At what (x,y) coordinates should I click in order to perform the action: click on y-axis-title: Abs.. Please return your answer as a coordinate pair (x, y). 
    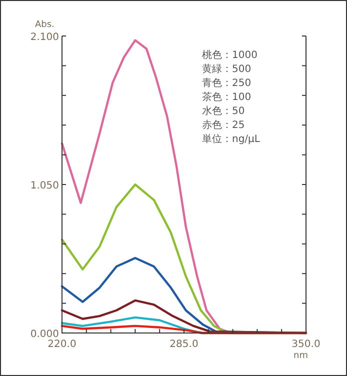
    Looking at the image, I should click on (44, 25).